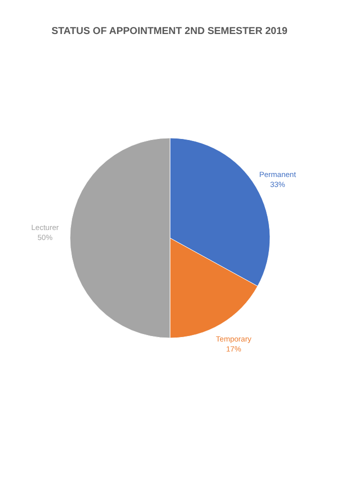 The height and width of the screenshot is (480, 339). I want to click on chart-title: STATUS OF APPOINTMENT 2ND SEMESTER 2019, so click(170, 31).